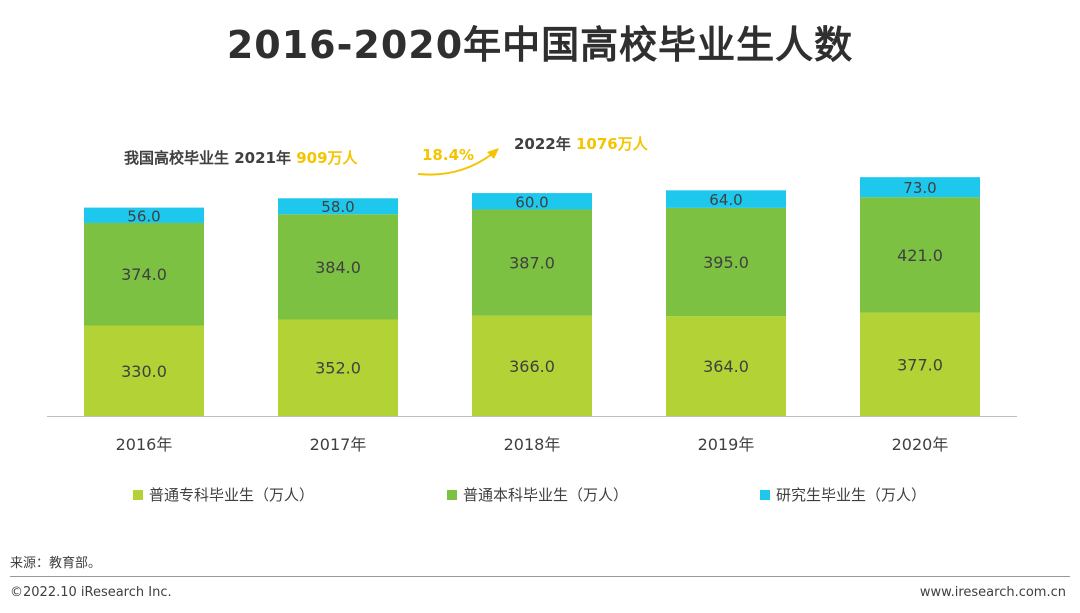 The height and width of the screenshot is (613, 1080). What do you see at coordinates (56, 563) in the screenshot?
I see `source-note: 来源：教育部。` at bounding box center [56, 563].